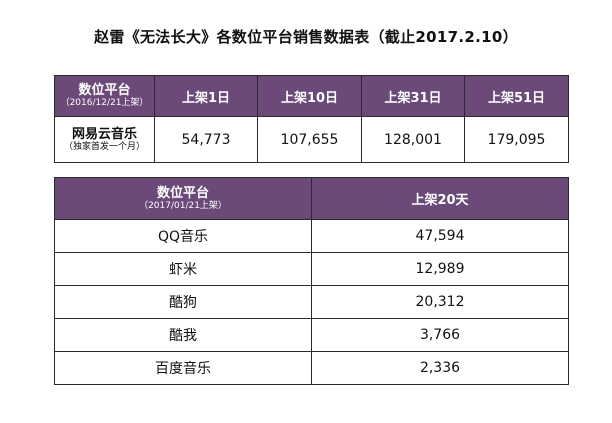  I want to click on sales-value-cell: 54,773, so click(206, 139).